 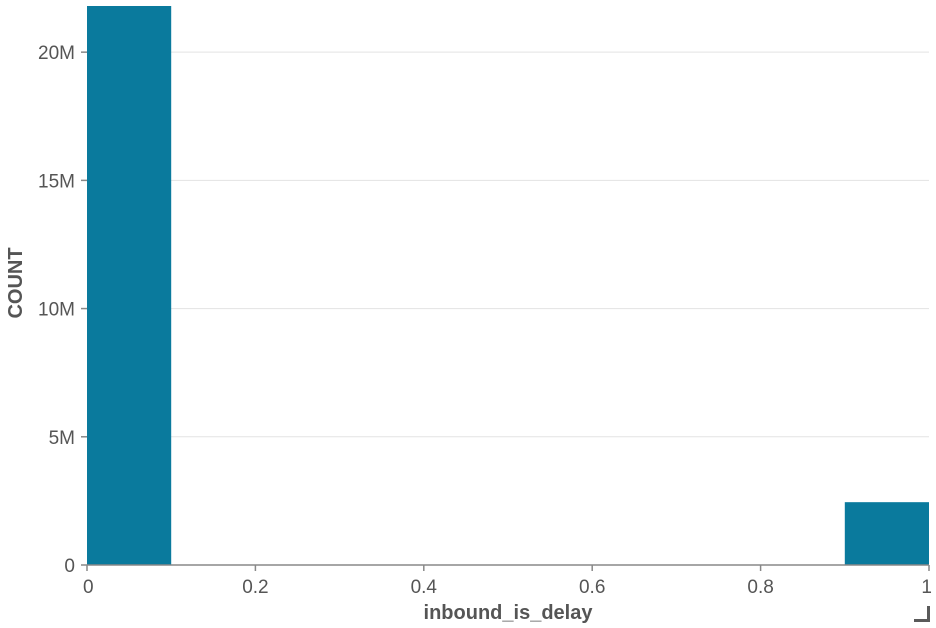 I want to click on y-tick-label: 15M, so click(x=56, y=181).